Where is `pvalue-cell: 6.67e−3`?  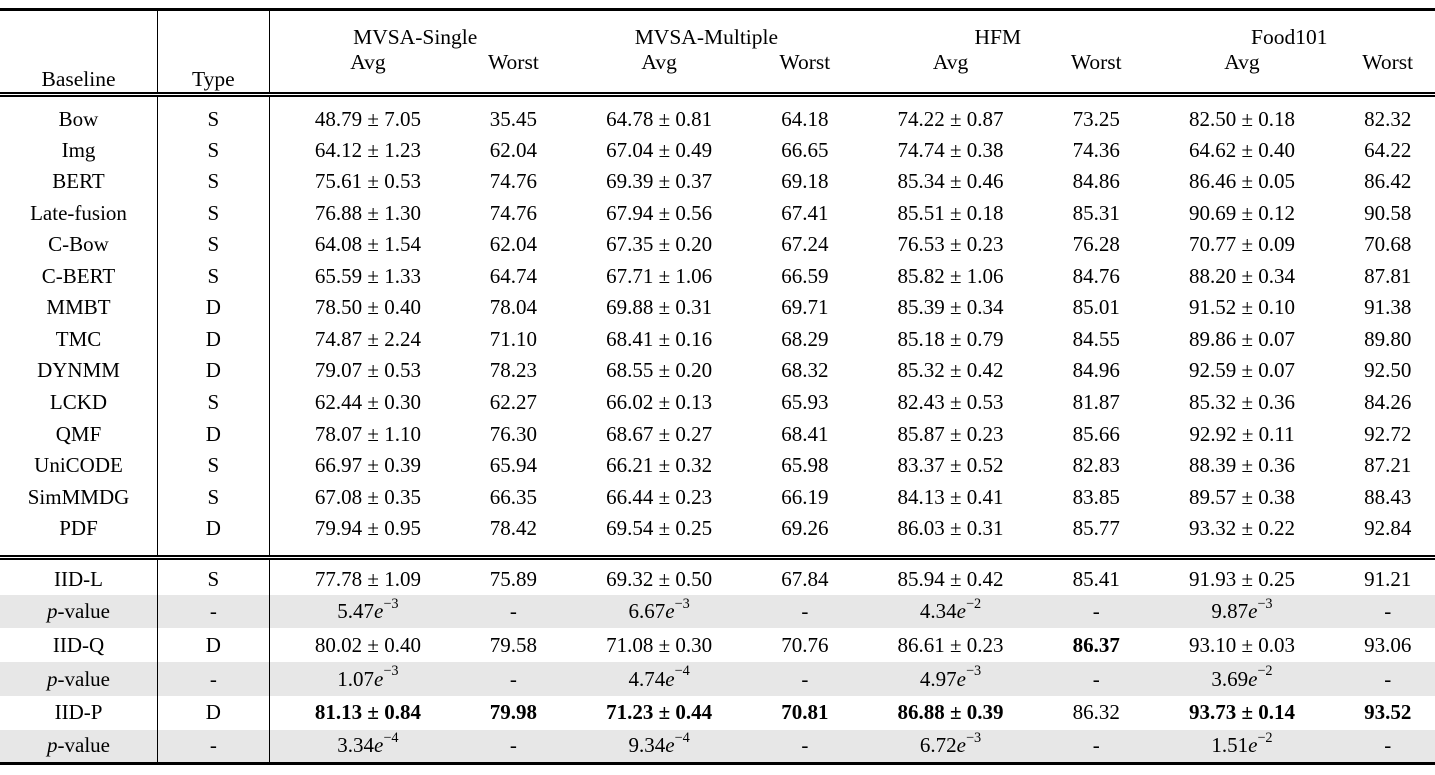 pvalue-cell: 6.67e−3 is located at coordinates (659, 611).